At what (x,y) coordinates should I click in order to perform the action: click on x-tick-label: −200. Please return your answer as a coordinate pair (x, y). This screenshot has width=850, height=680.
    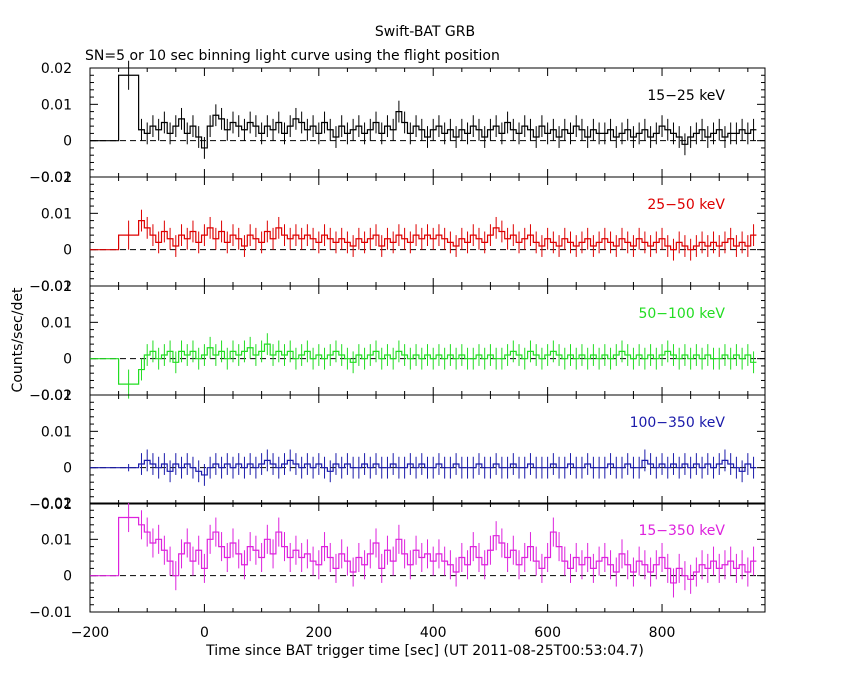
    Looking at the image, I should click on (90, 633).